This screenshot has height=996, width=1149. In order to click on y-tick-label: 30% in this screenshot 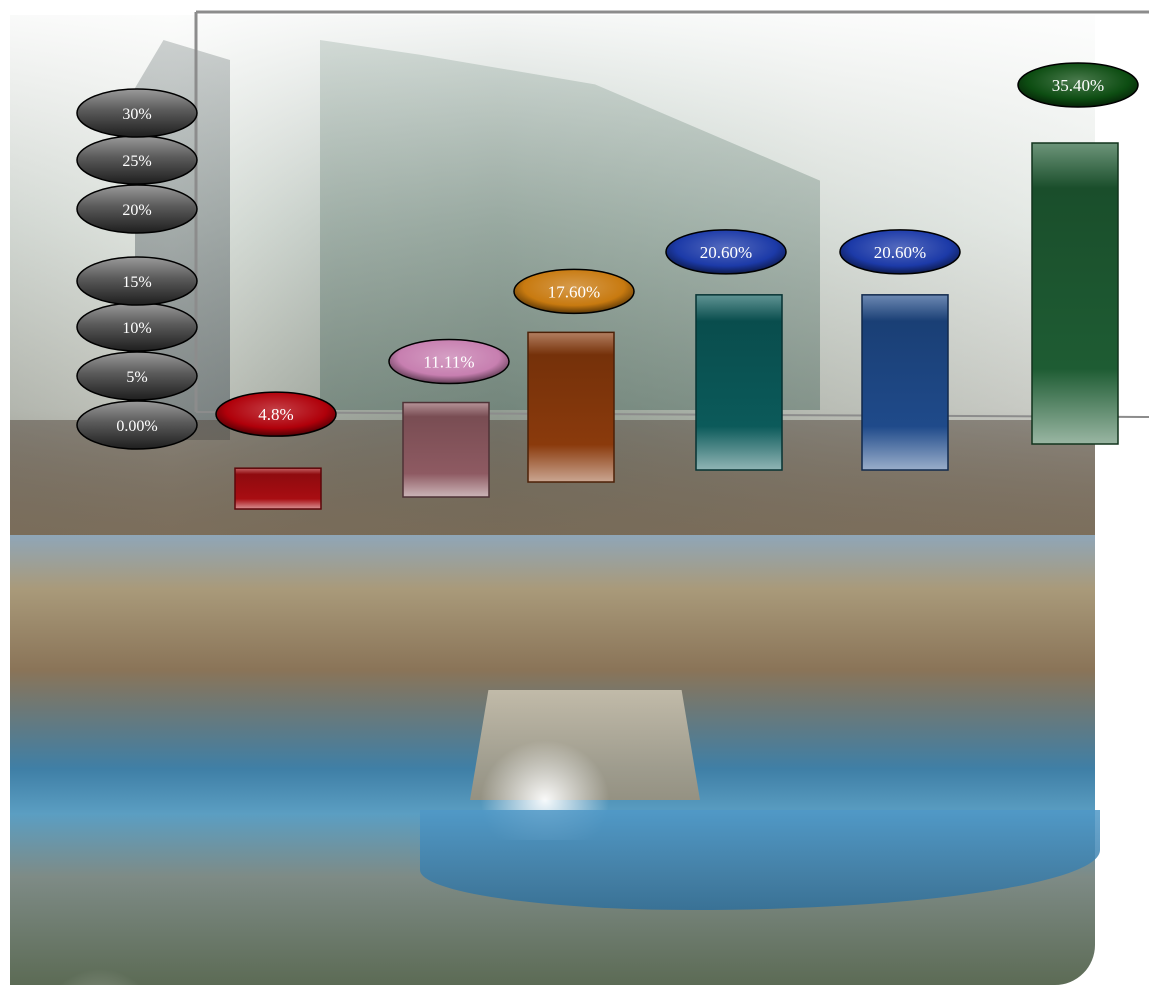, I will do `click(136, 114)`.